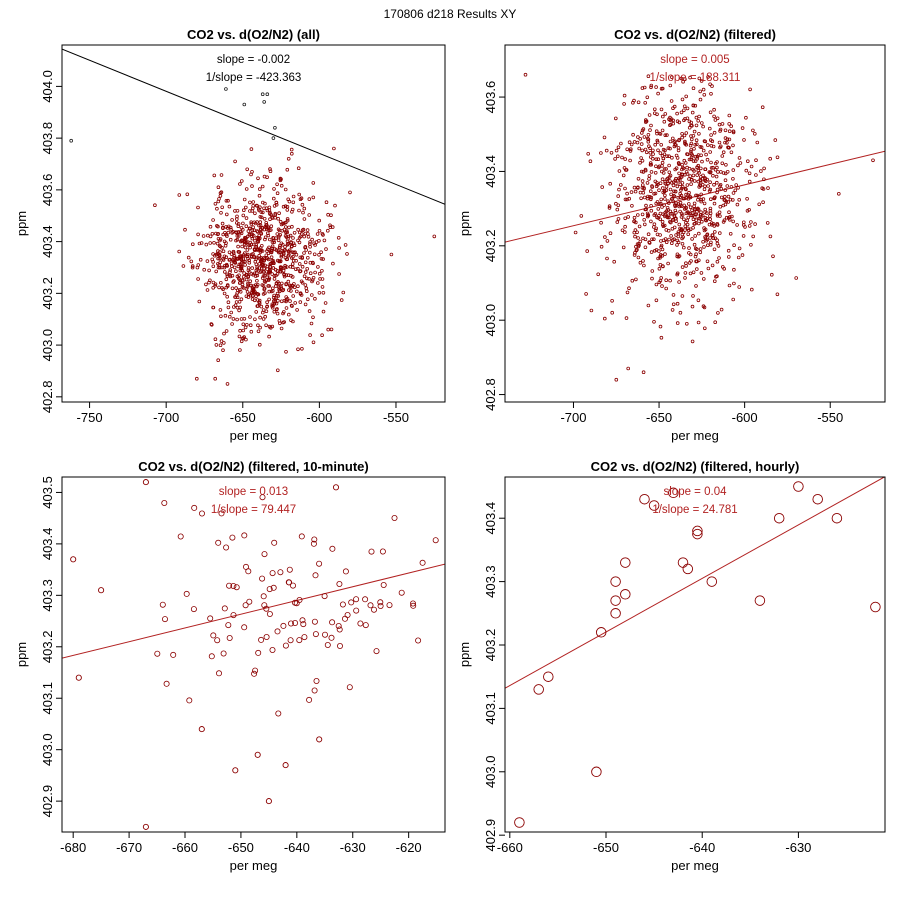  I want to click on x-tick-label: -650, so click(606, 847).